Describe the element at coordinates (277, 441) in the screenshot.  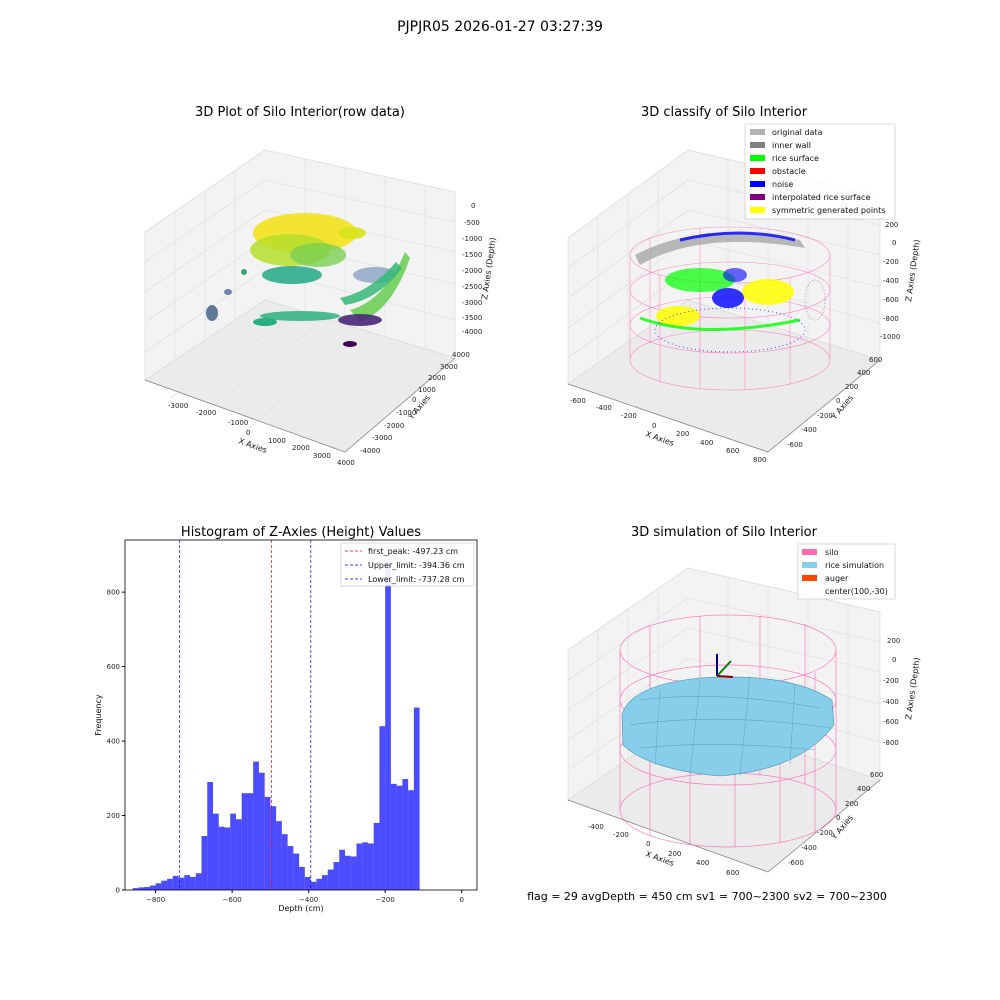
I see `raw-x-tick: 1000` at that location.